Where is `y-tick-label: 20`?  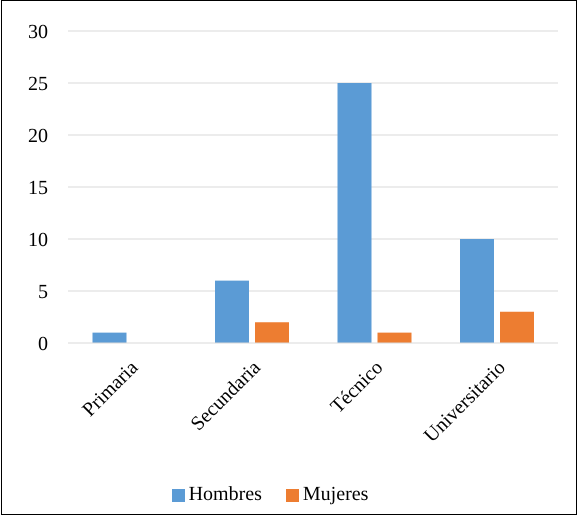
y-tick-label: 20 is located at coordinates (38, 136).